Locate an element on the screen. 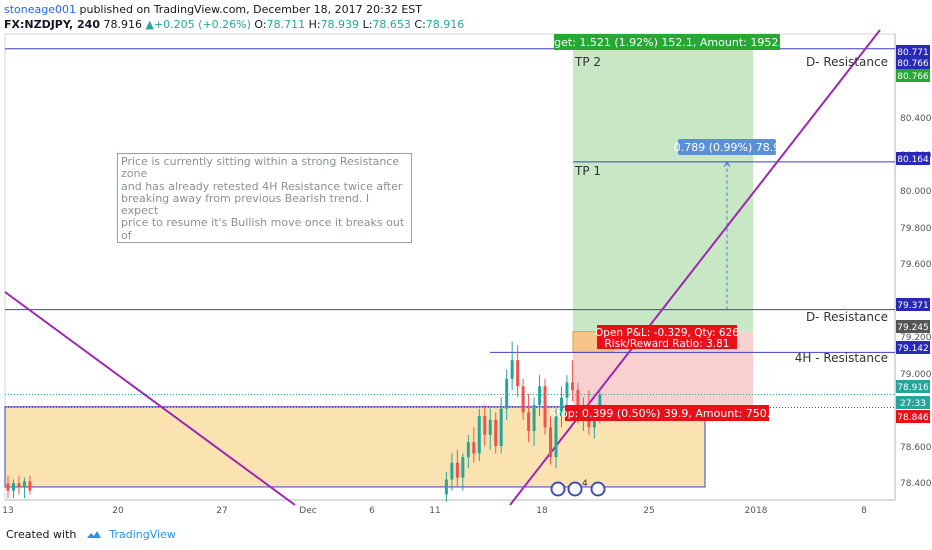 This screenshot has height=550, width=932. x-tick-label: 13 is located at coordinates (7, 511).